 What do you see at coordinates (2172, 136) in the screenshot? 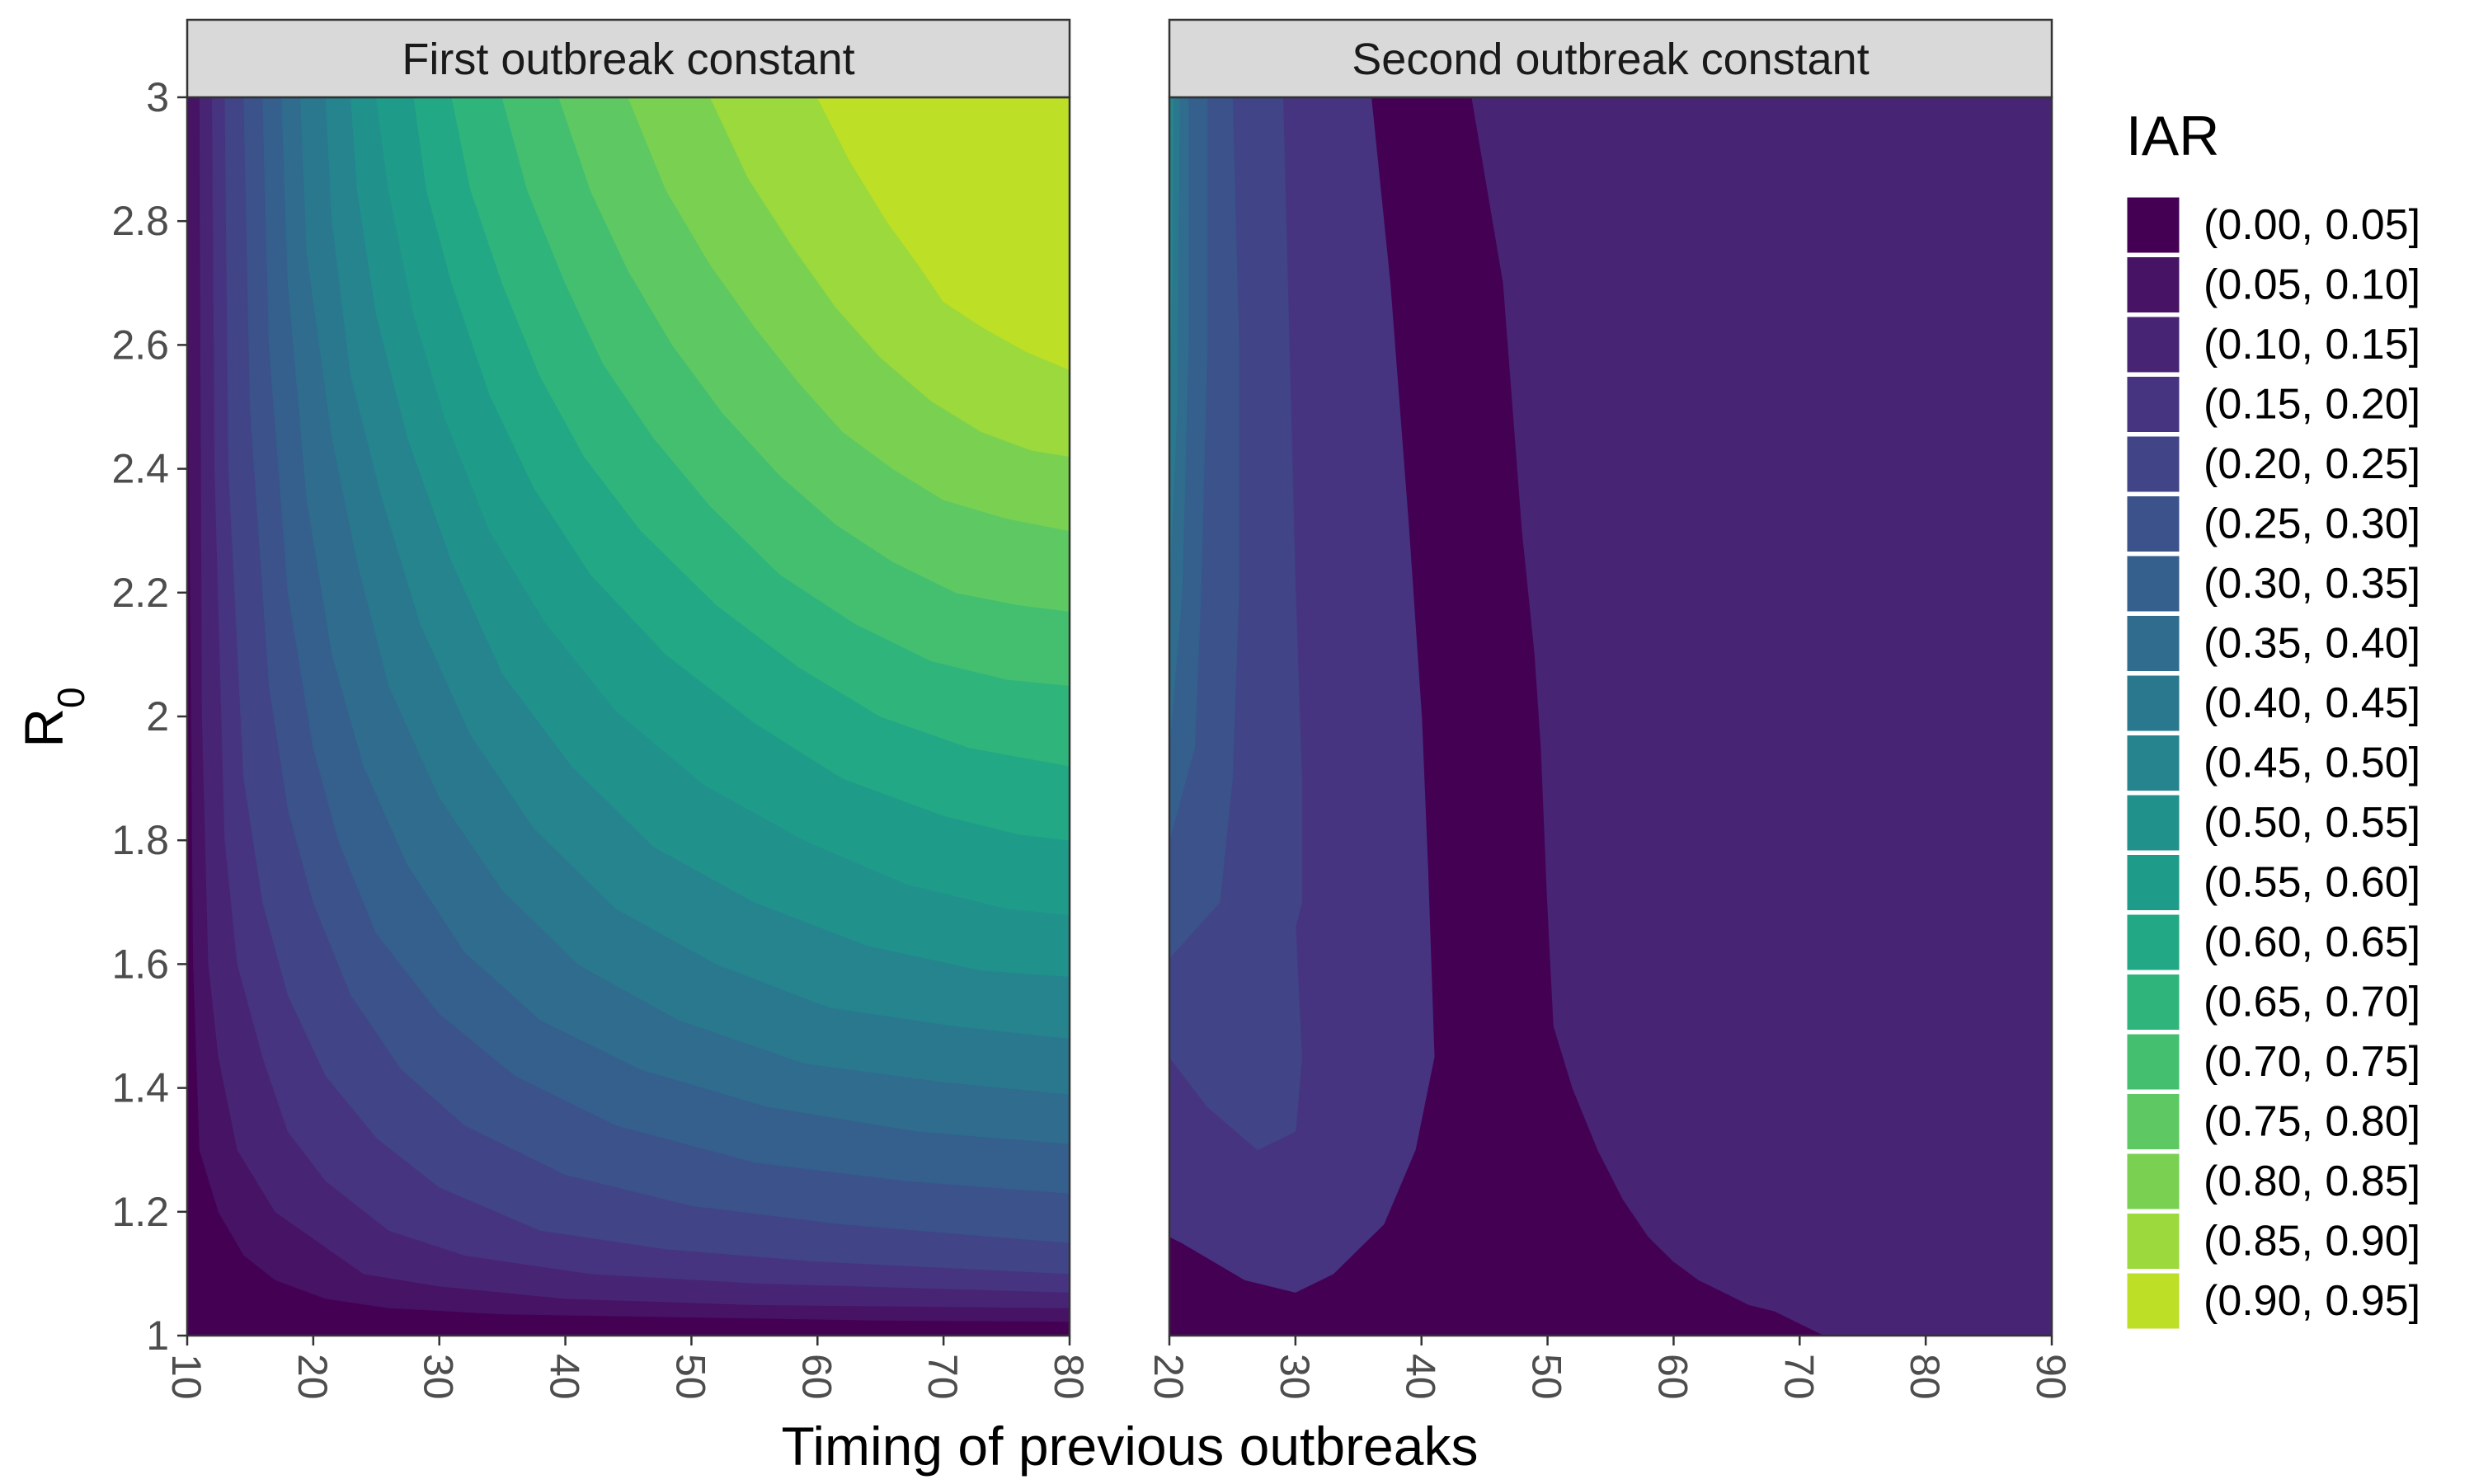
I see `legend-title: IAR` at bounding box center [2172, 136].